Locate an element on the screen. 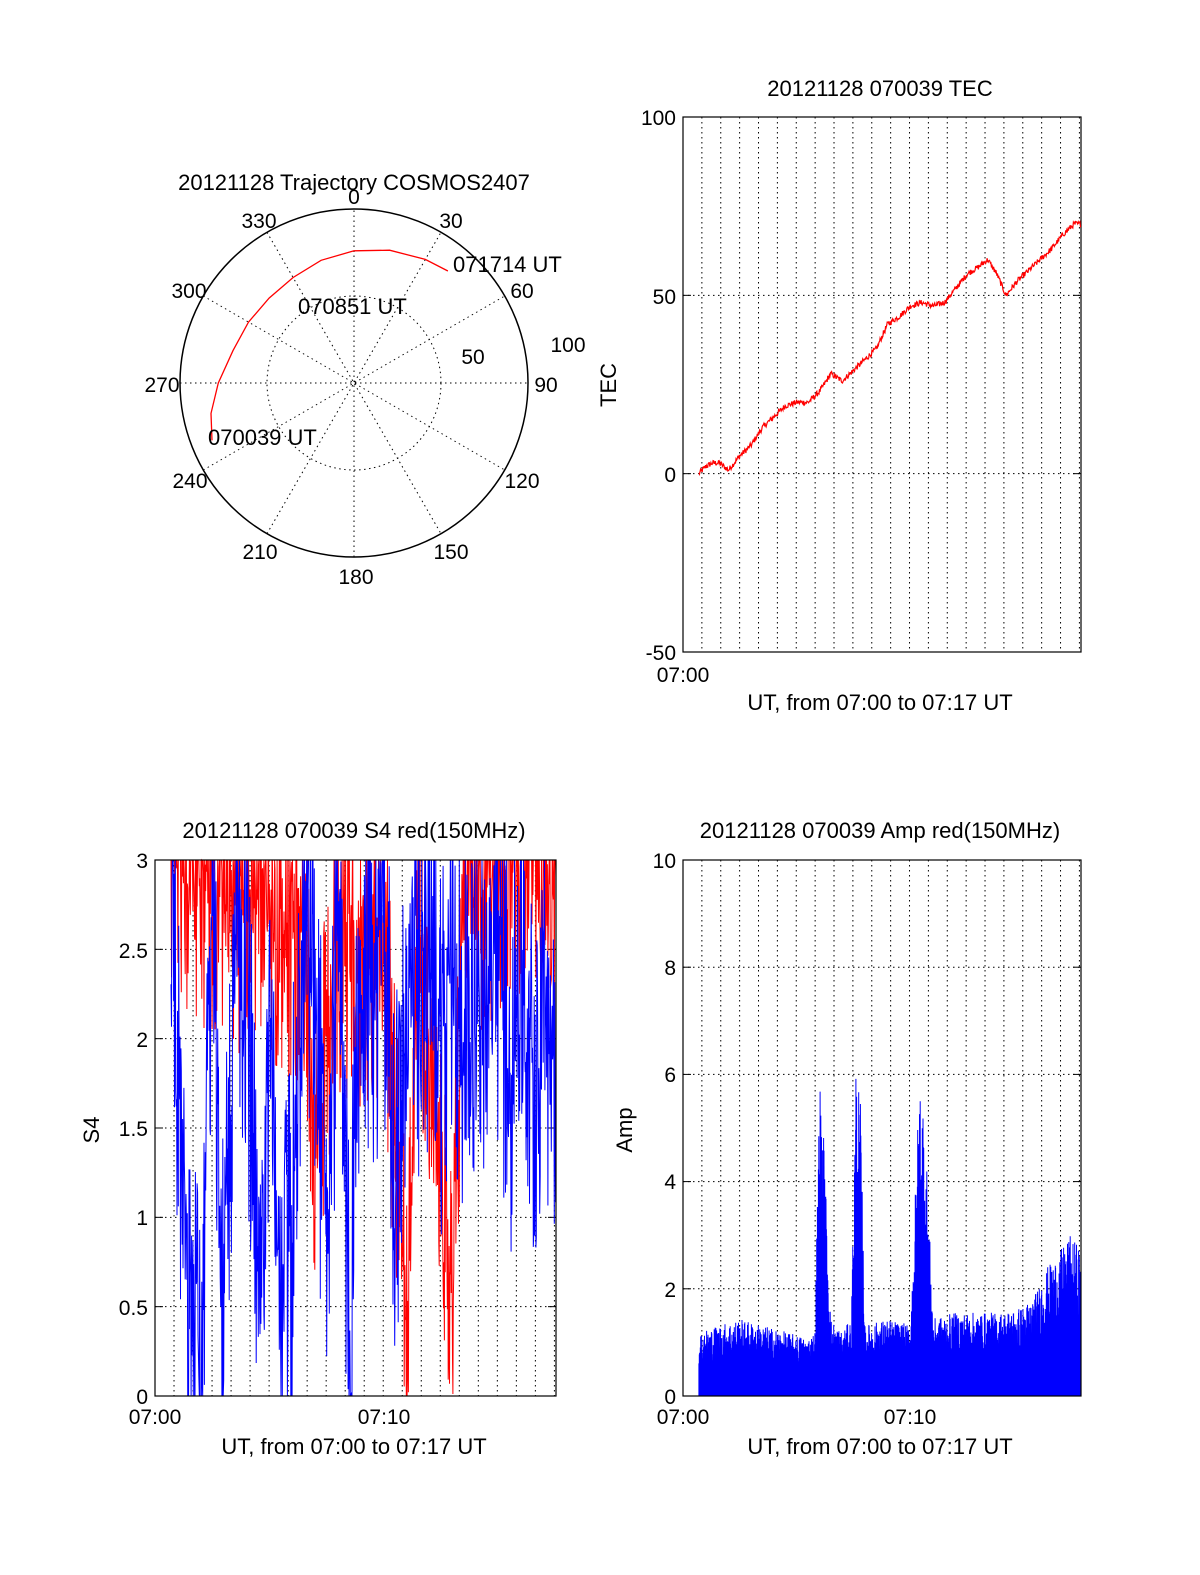  amp-ytick: 10 is located at coordinates (664, 861).